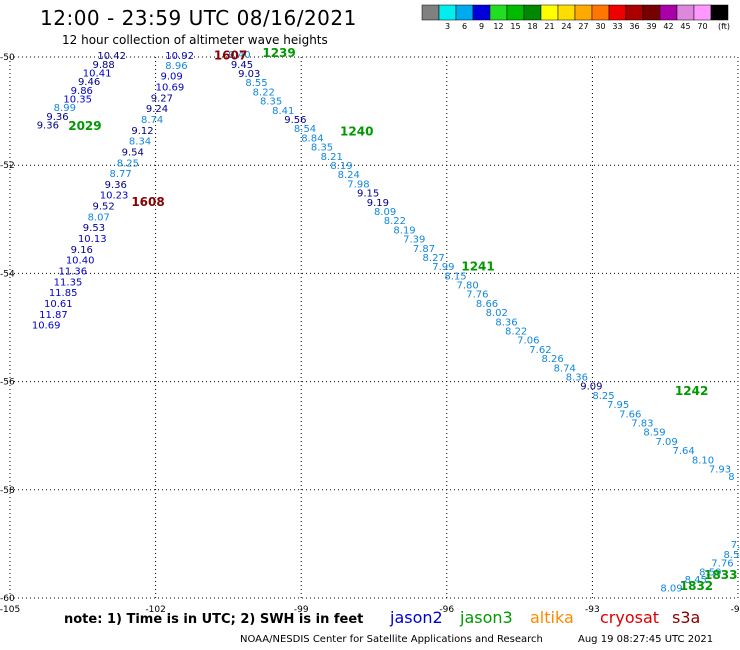  I want to click on swh-point-label: 8.24, so click(349, 175).